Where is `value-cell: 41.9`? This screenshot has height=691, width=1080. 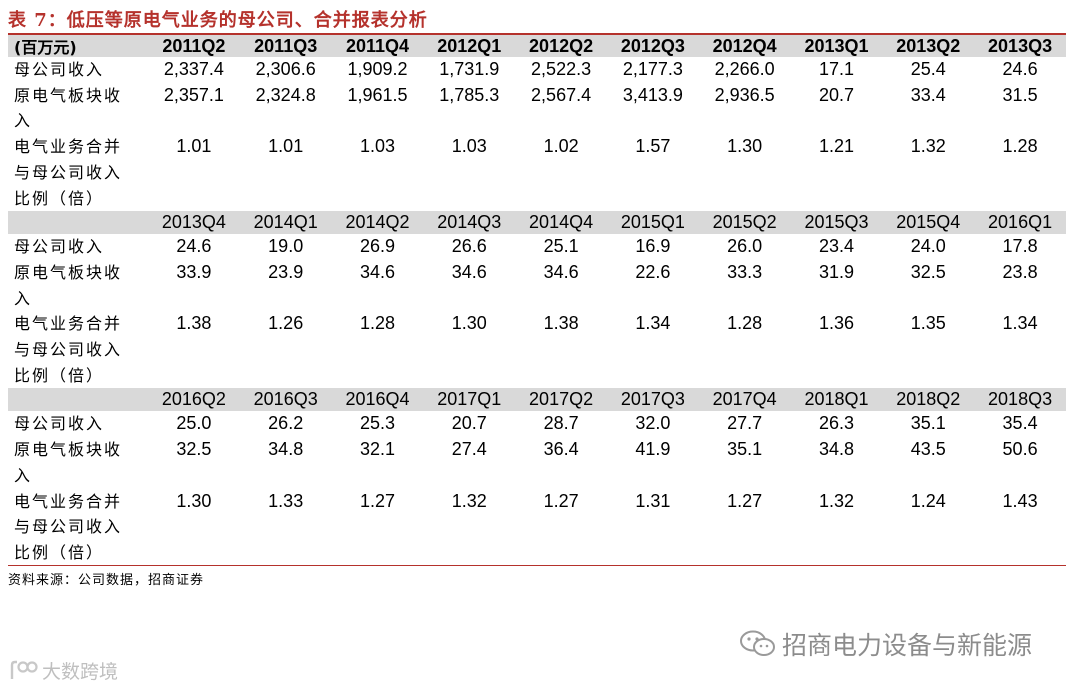 value-cell: 41.9 is located at coordinates (653, 449).